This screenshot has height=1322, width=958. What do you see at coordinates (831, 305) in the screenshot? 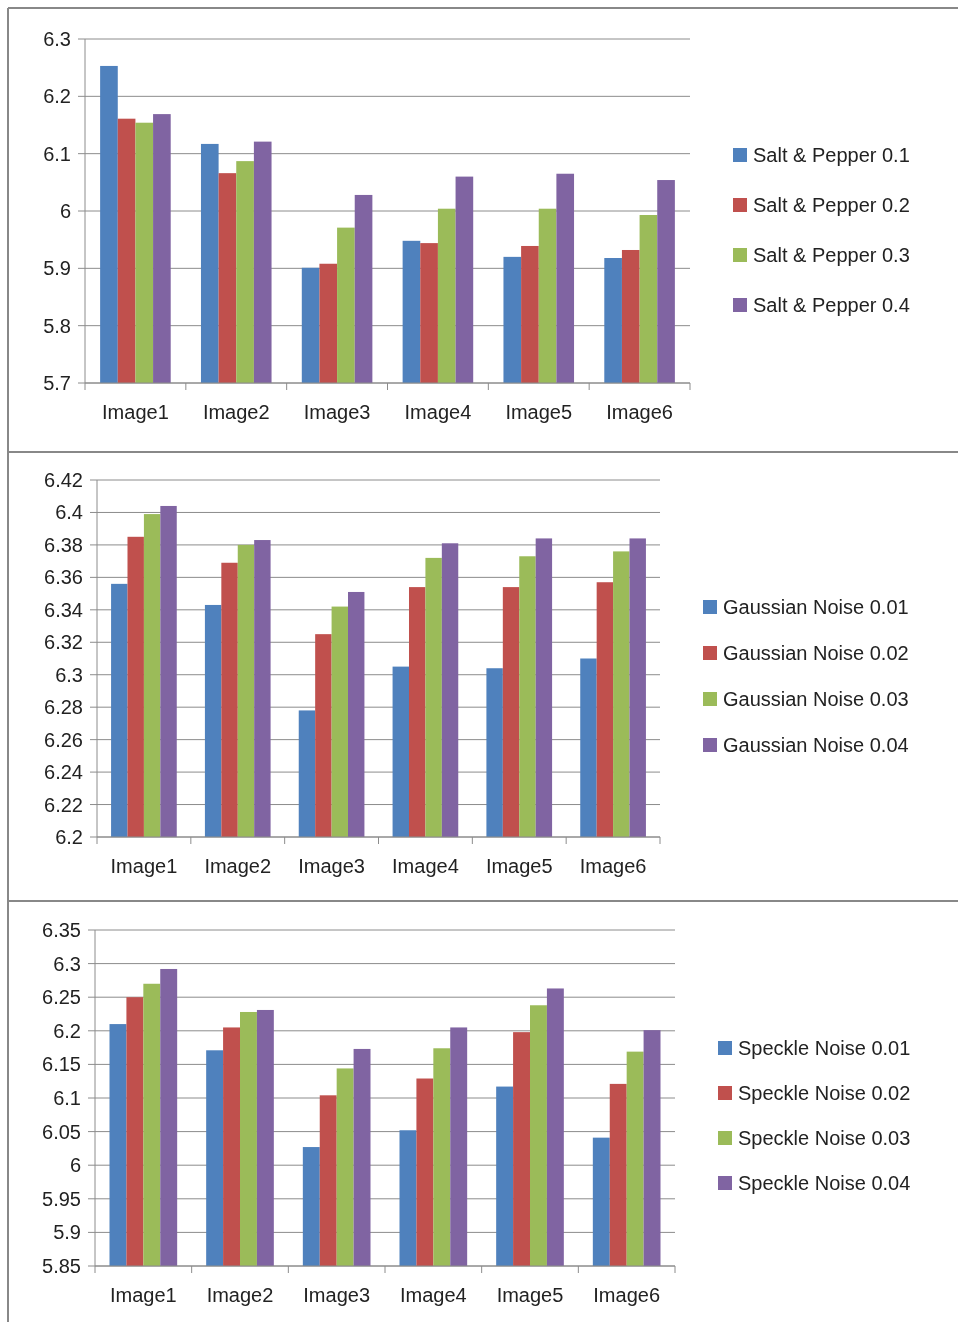
I see `legend-label: Salt & Pepper 0.4` at bounding box center [831, 305].